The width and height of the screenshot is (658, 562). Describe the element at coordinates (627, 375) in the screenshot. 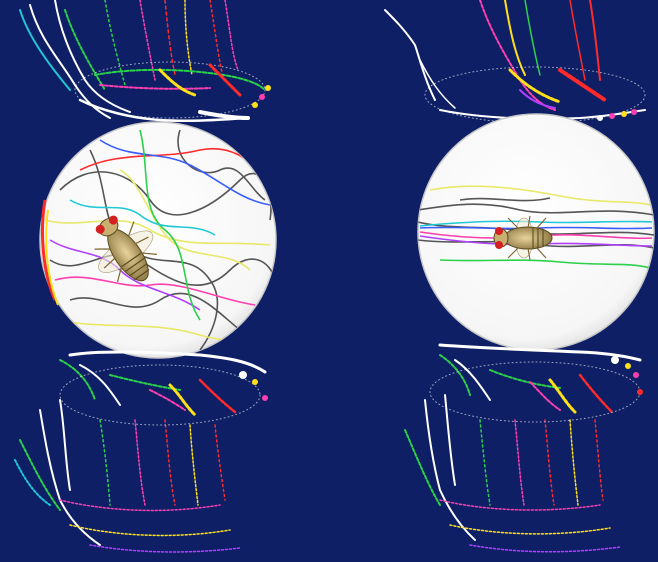

I see `lower-terminal-dots-right` at that location.